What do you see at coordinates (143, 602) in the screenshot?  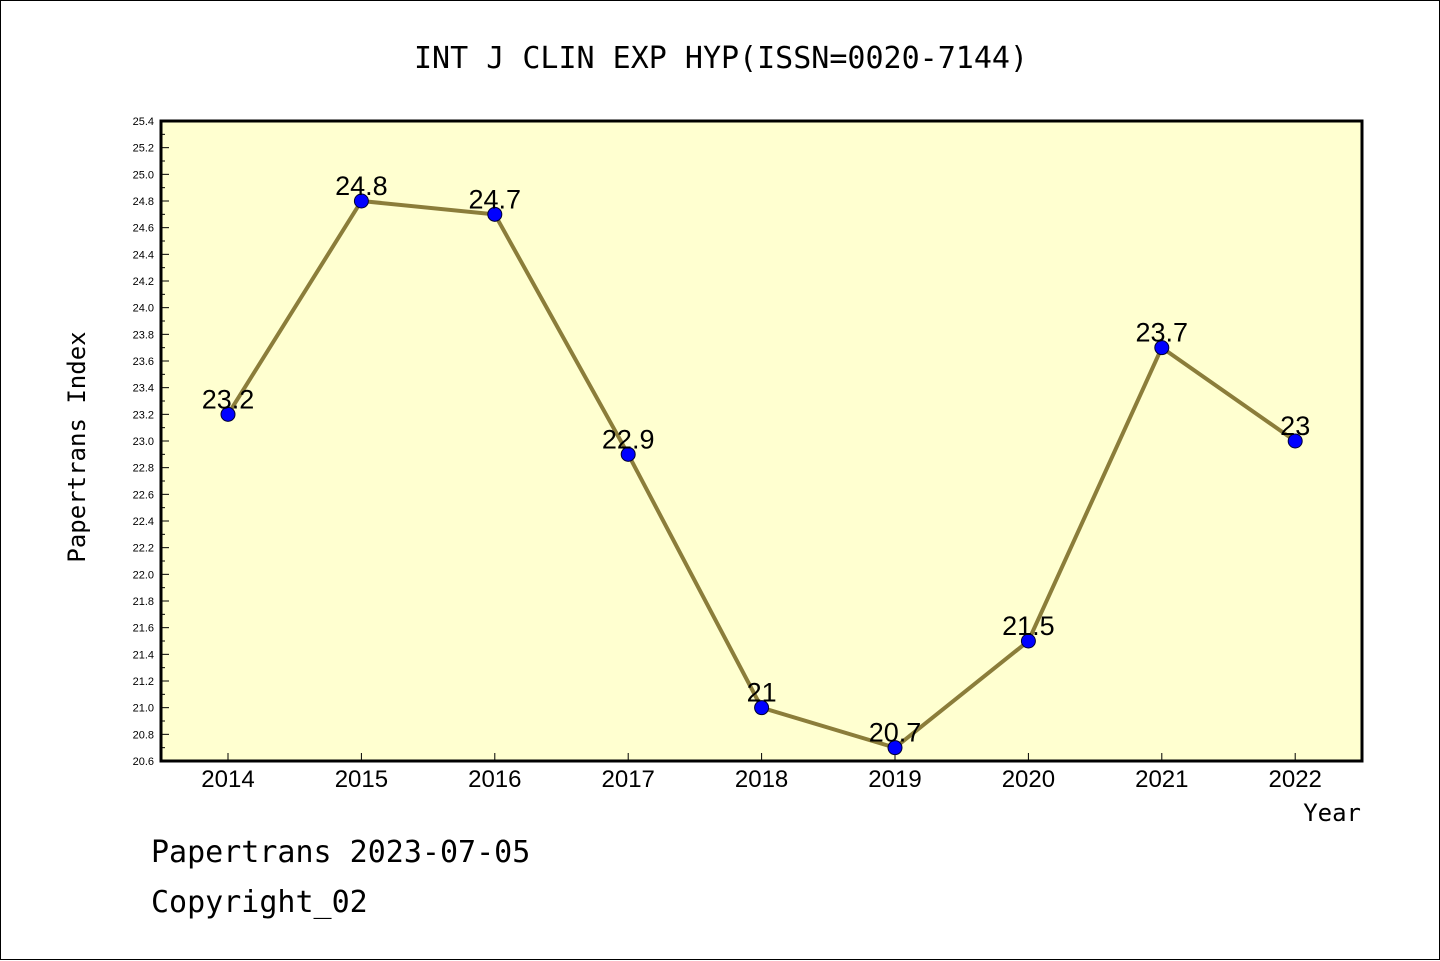 I see `y-tick-label: 21.8` at bounding box center [143, 602].